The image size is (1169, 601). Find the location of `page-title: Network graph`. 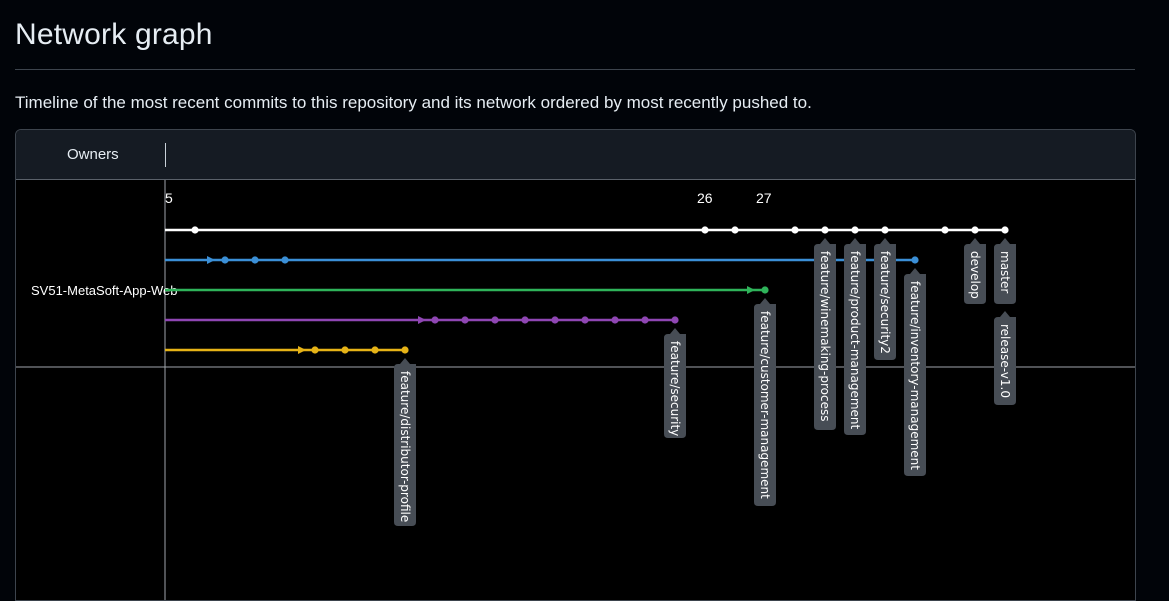

page-title: Network graph is located at coordinates (114, 34).